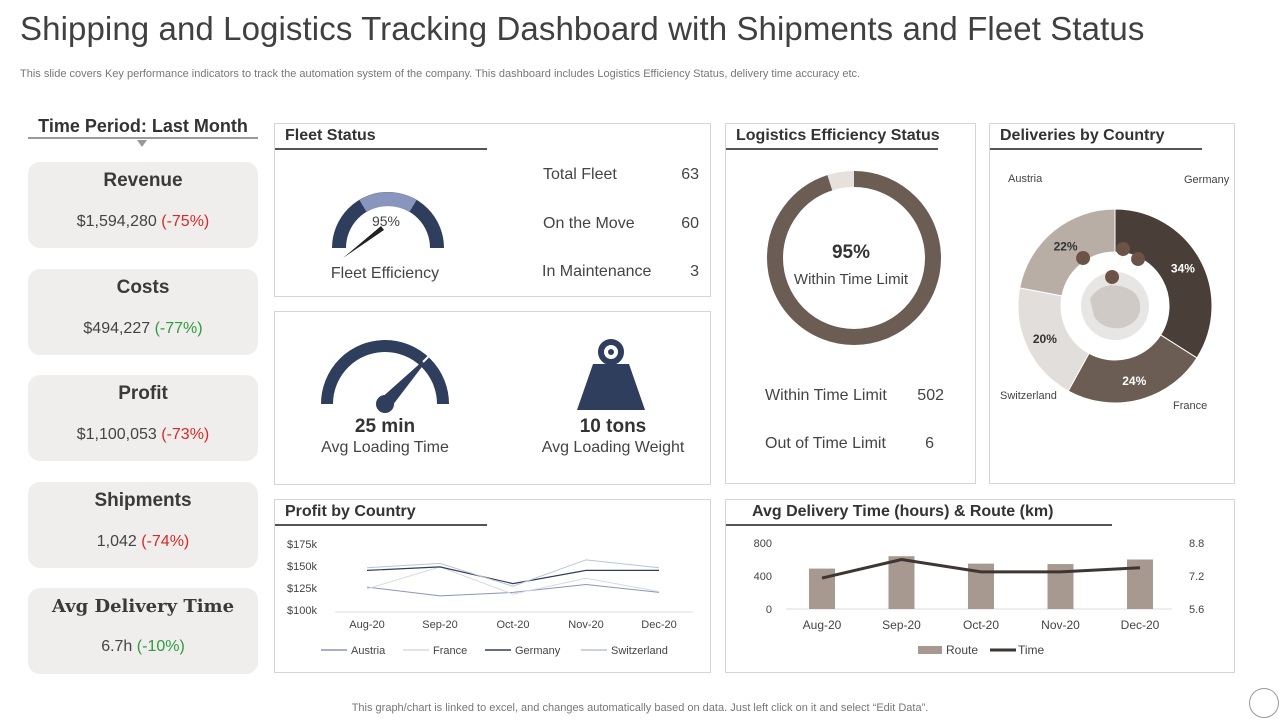 The image size is (1280, 720). I want to click on y-tick-label: $175k, so click(302, 545).